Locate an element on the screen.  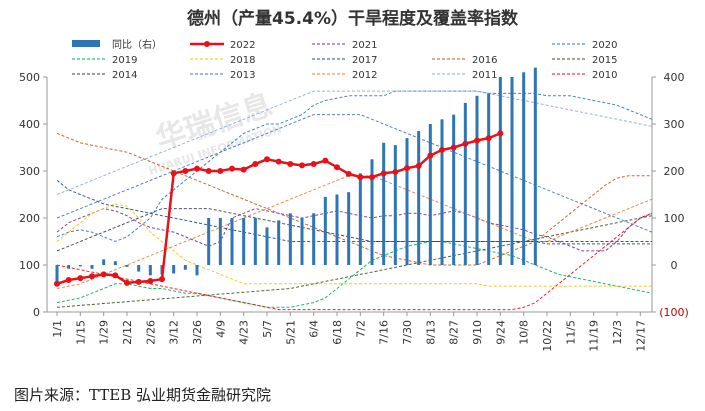
legend-item-2018: 2018 is located at coordinates (222, 60).